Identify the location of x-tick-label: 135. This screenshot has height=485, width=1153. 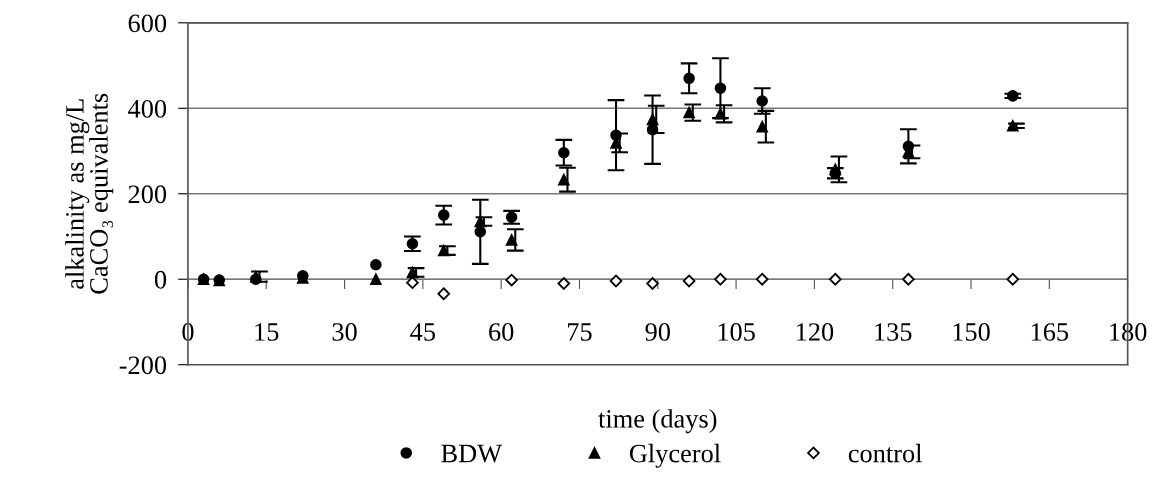
(893, 332).